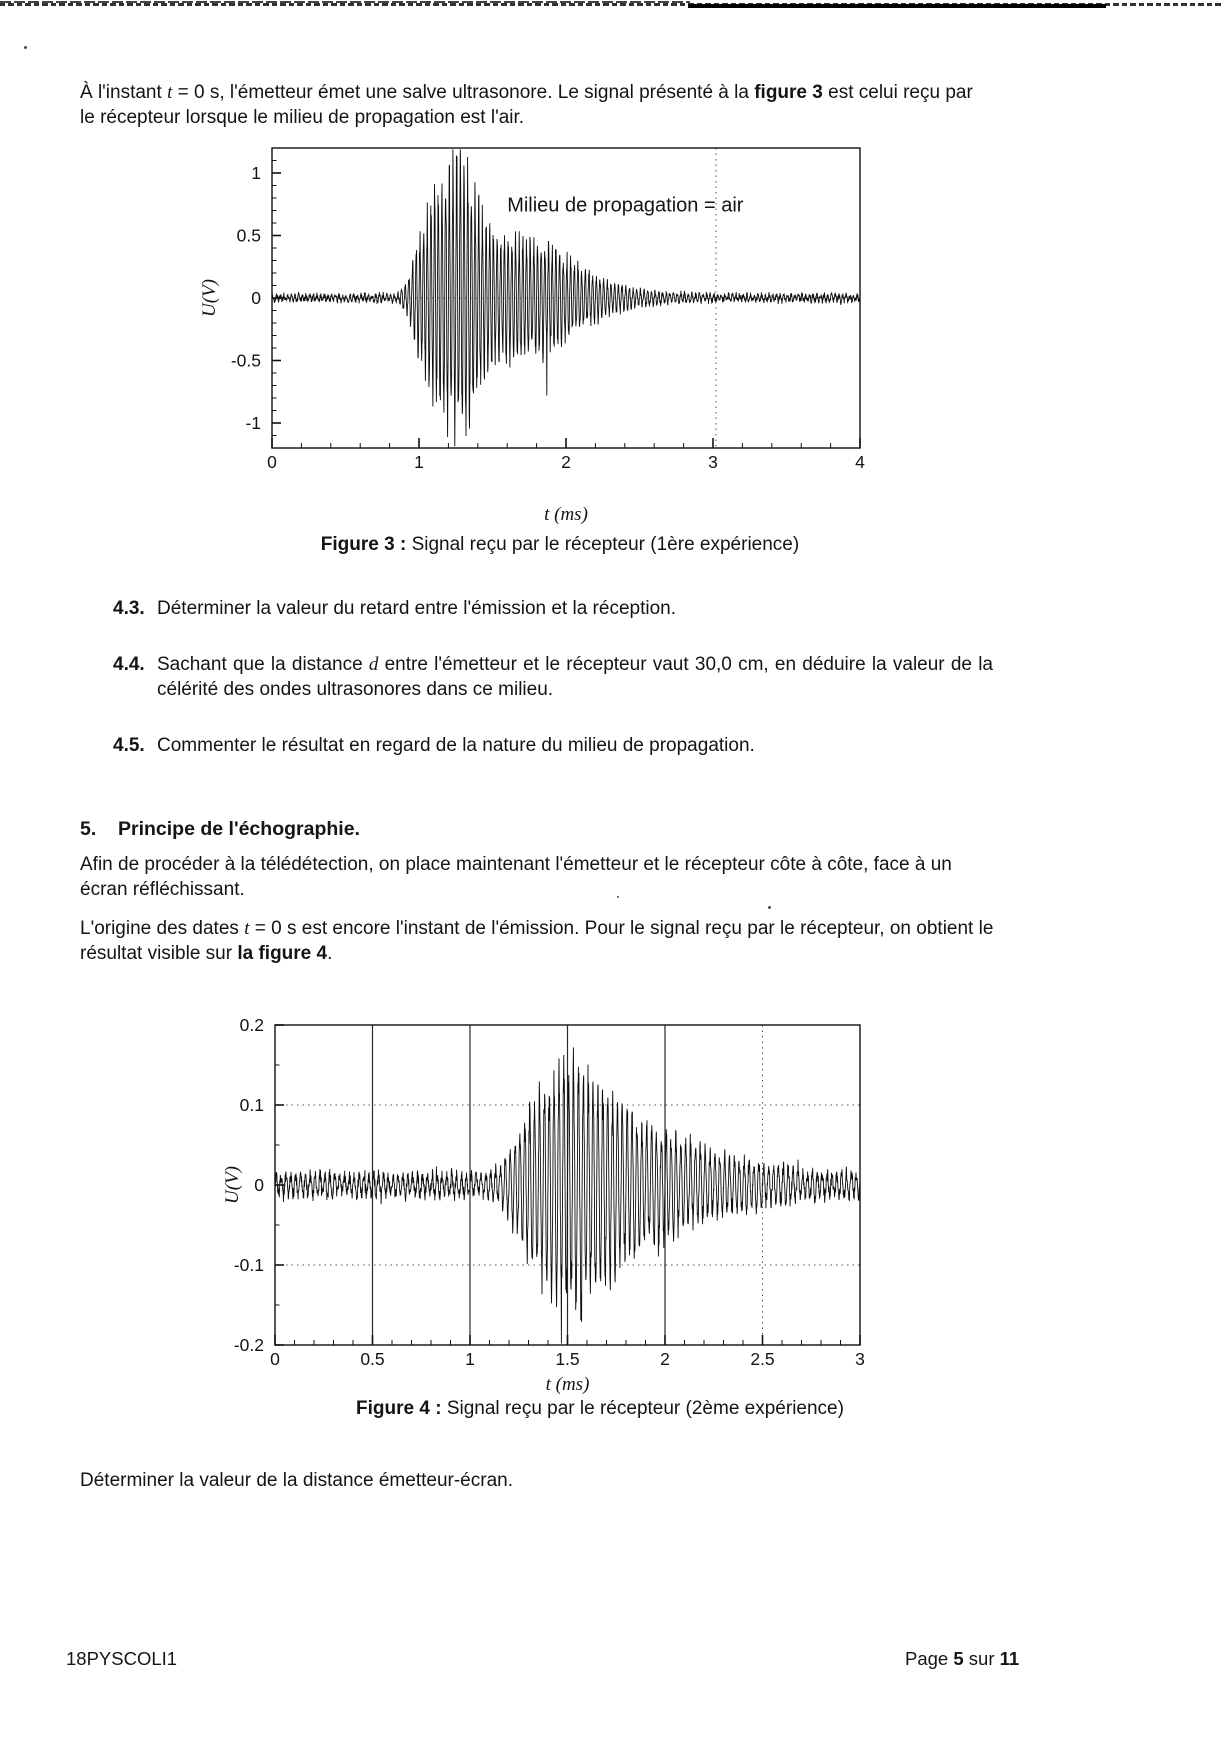 This screenshot has width=1224, height=1752. I want to click on y-tick-label: 0.1, so click(252, 1105).